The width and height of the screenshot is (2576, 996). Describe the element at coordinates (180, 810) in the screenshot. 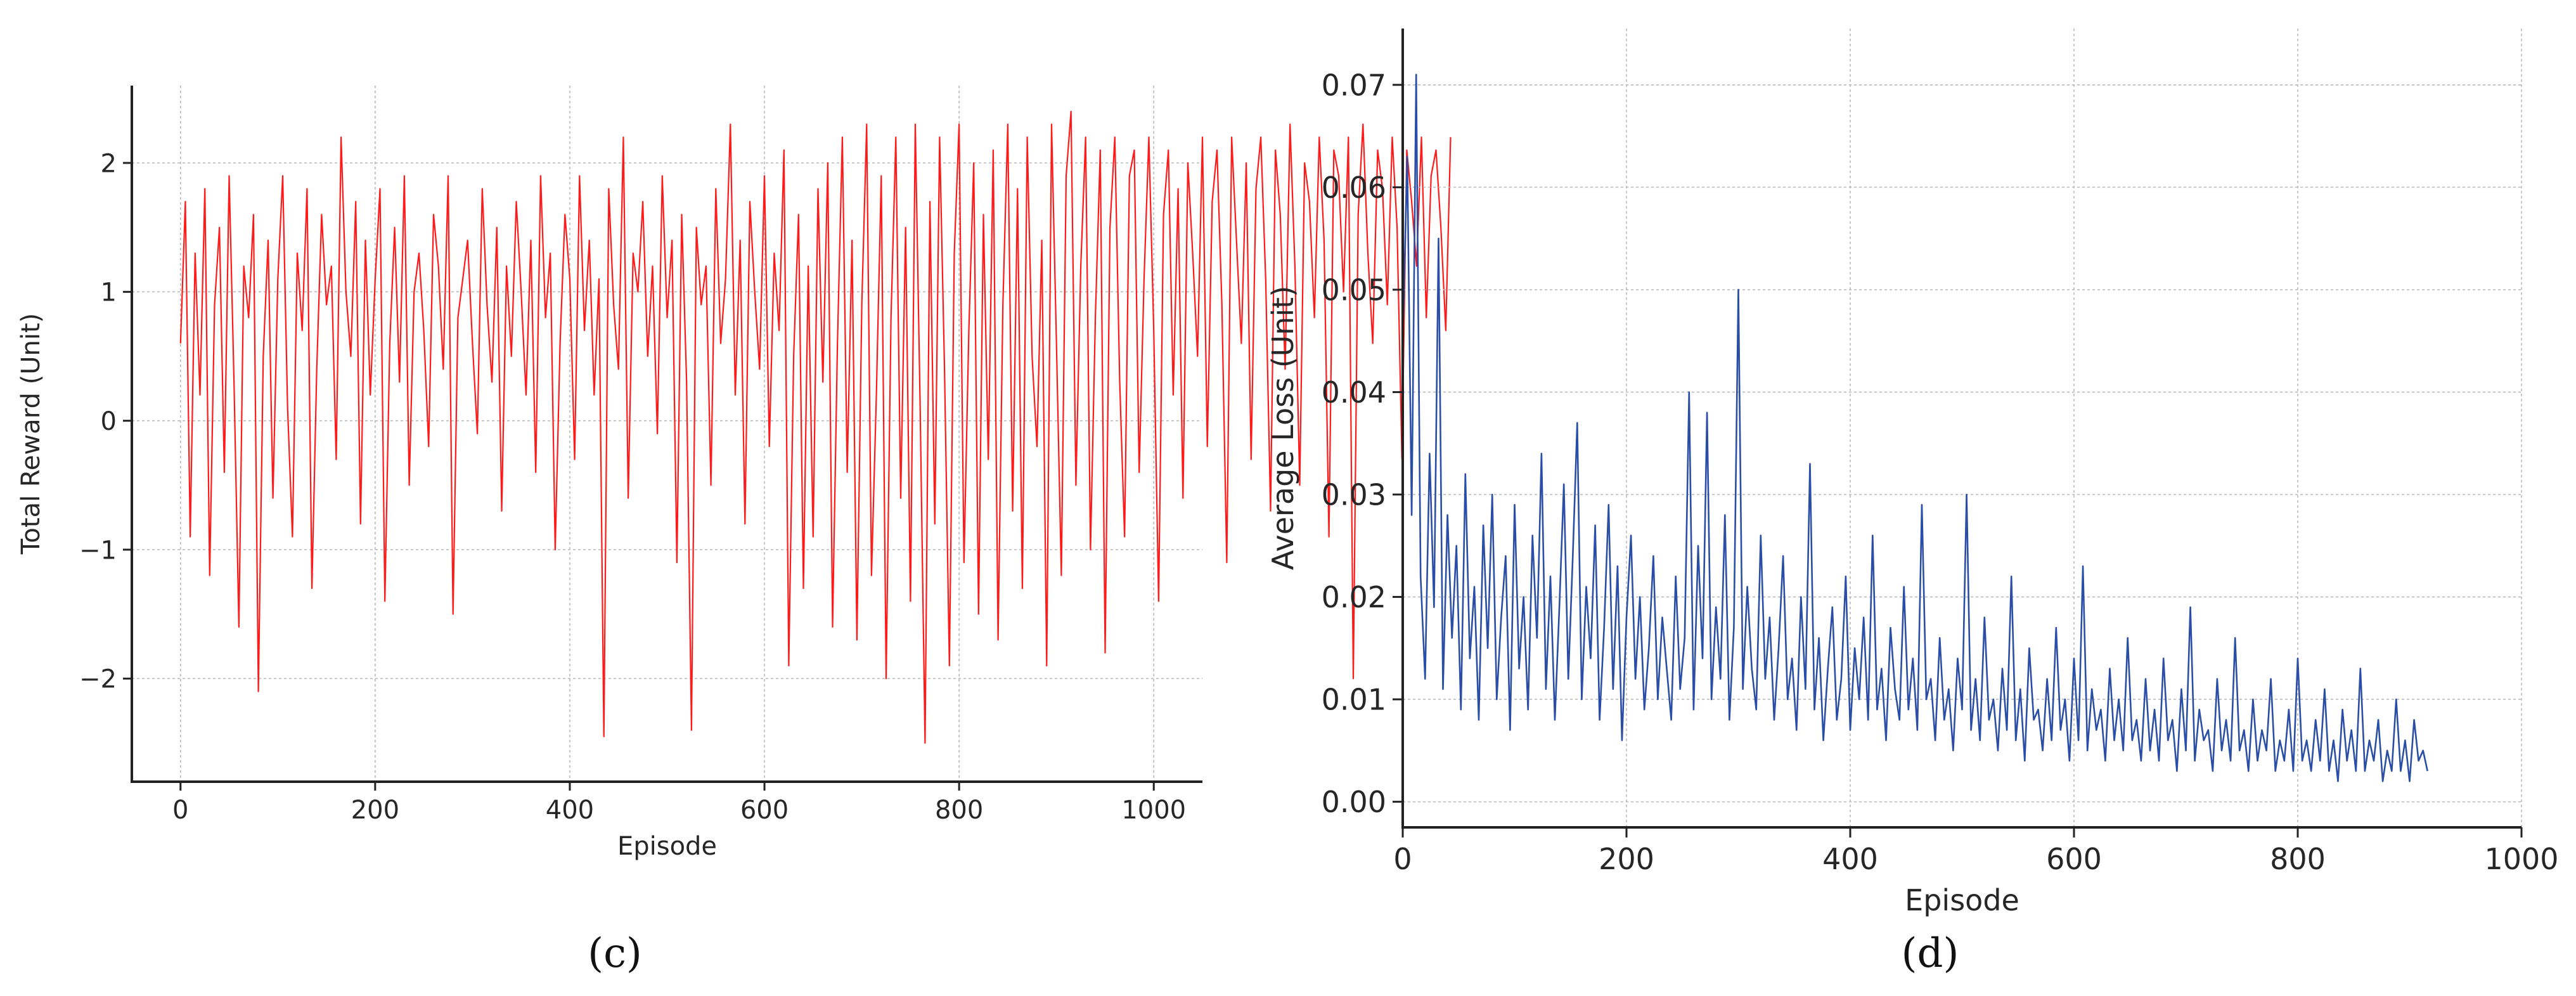

I see `reward-x-tick-label: 0` at that location.